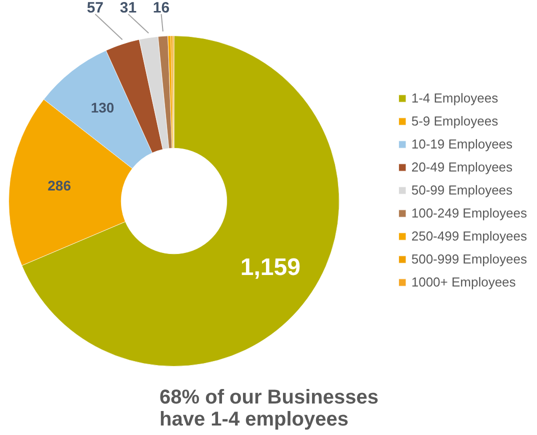 The height and width of the screenshot is (435, 537). What do you see at coordinates (128, 8) in the screenshot?
I see `data-label: 31` at bounding box center [128, 8].